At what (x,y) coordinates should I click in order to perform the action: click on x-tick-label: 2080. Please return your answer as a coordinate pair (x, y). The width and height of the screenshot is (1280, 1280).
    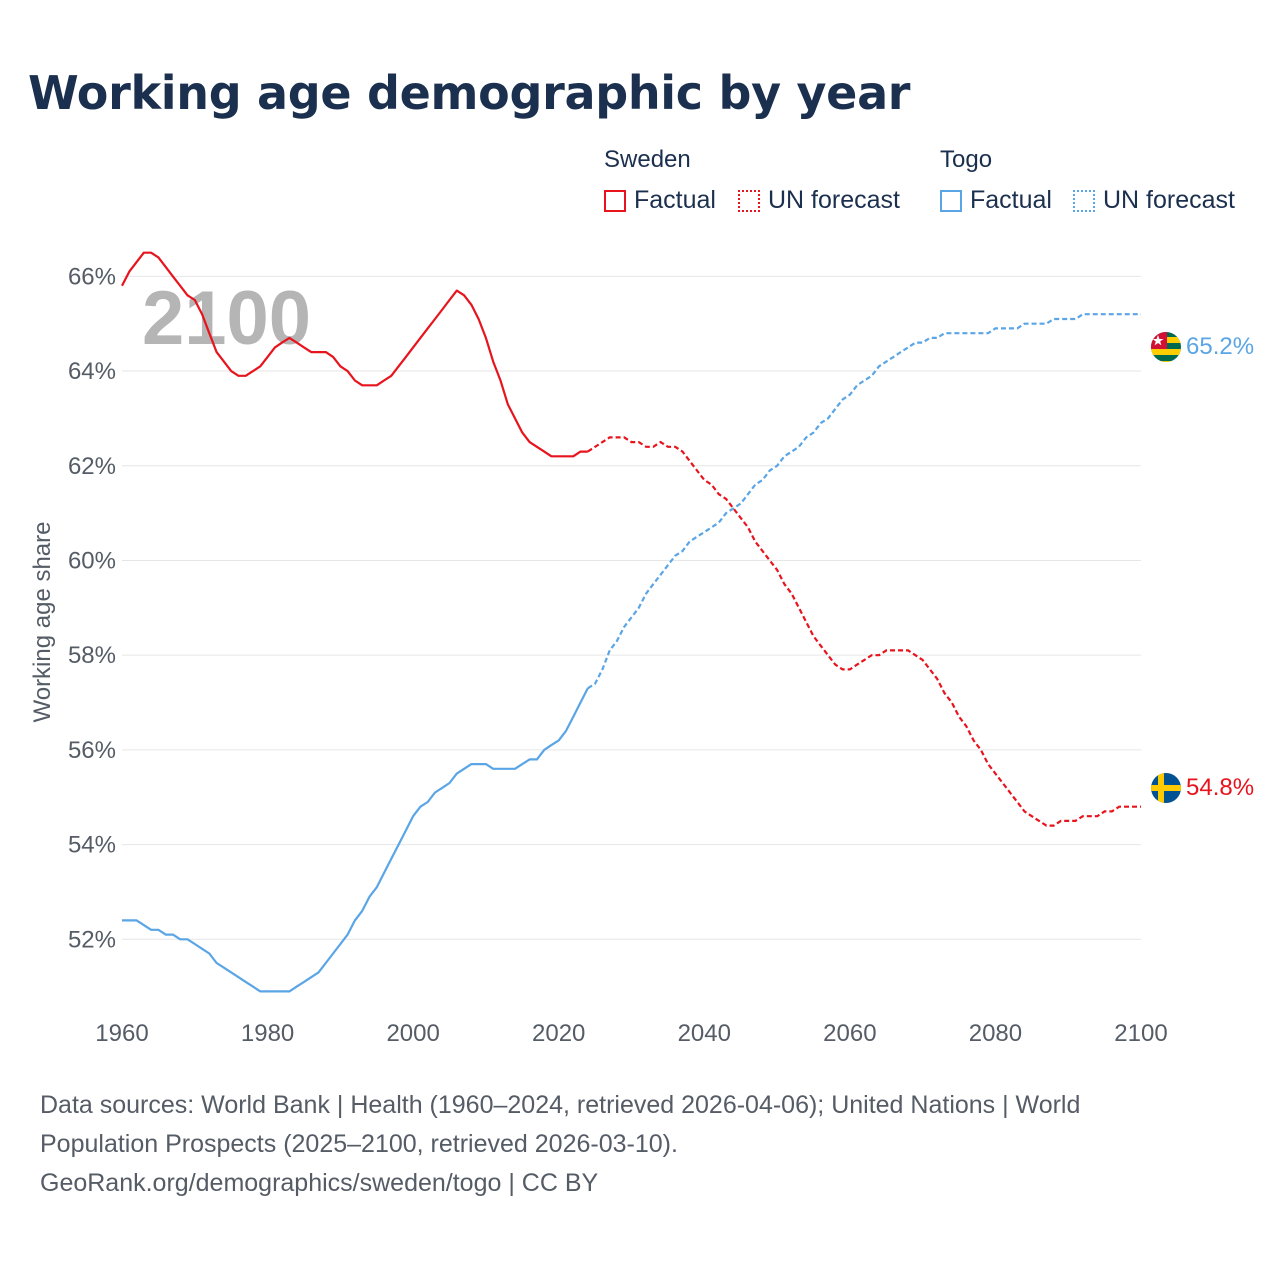
    Looking at the image, I should click on (995, 1033).